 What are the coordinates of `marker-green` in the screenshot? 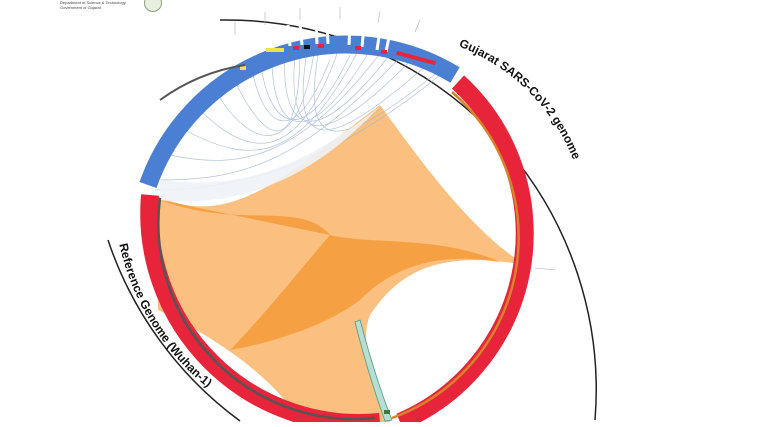 It's located at (387, 412).